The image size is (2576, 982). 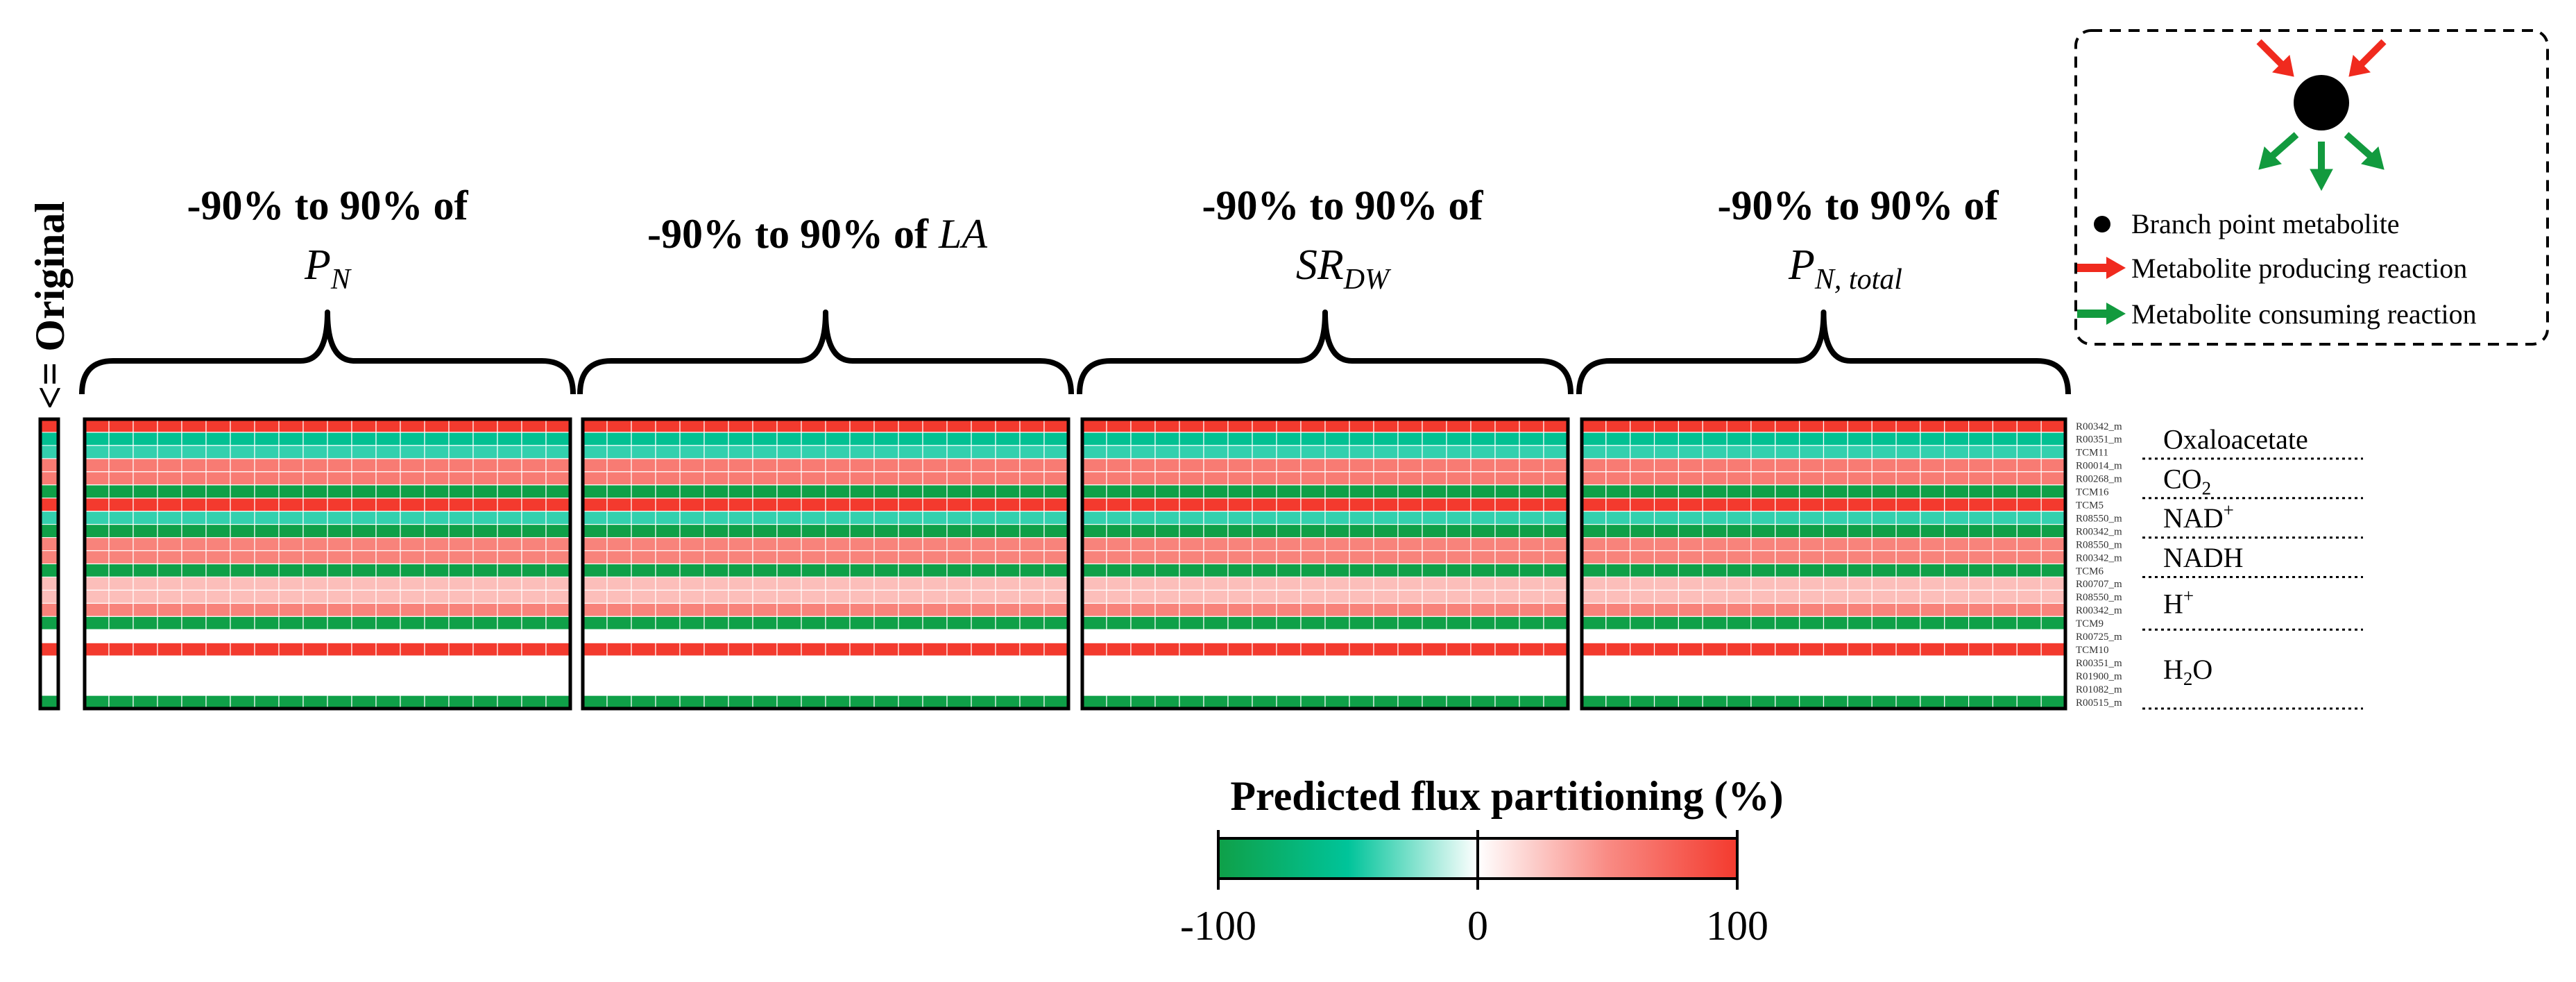 What do you see at coordinates (1823, 564) in the screenshot?
I see `panel-4-frame` at bounding box center [1823, 564].